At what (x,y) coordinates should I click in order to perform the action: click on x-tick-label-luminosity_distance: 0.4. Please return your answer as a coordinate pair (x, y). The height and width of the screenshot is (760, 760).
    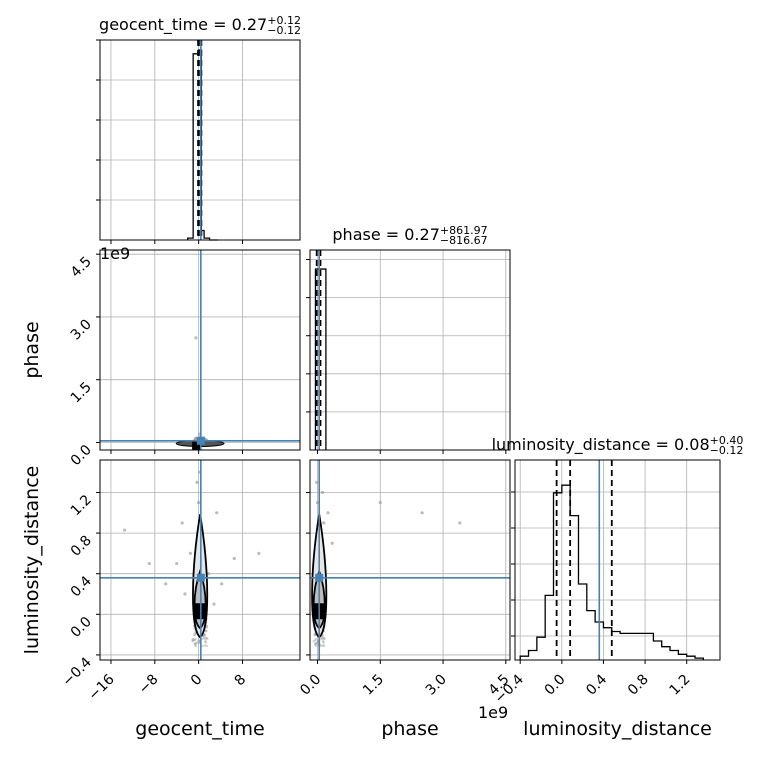
    Looking at the image, I should click on (596, 684).